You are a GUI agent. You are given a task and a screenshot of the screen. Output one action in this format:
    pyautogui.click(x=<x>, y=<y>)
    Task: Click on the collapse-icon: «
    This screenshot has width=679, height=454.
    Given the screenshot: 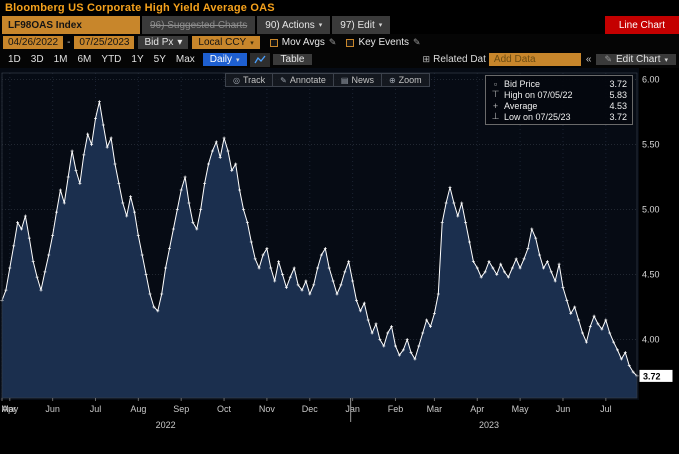 What is the action you would take?
    pyautogui.click(x=588, y=59)
    